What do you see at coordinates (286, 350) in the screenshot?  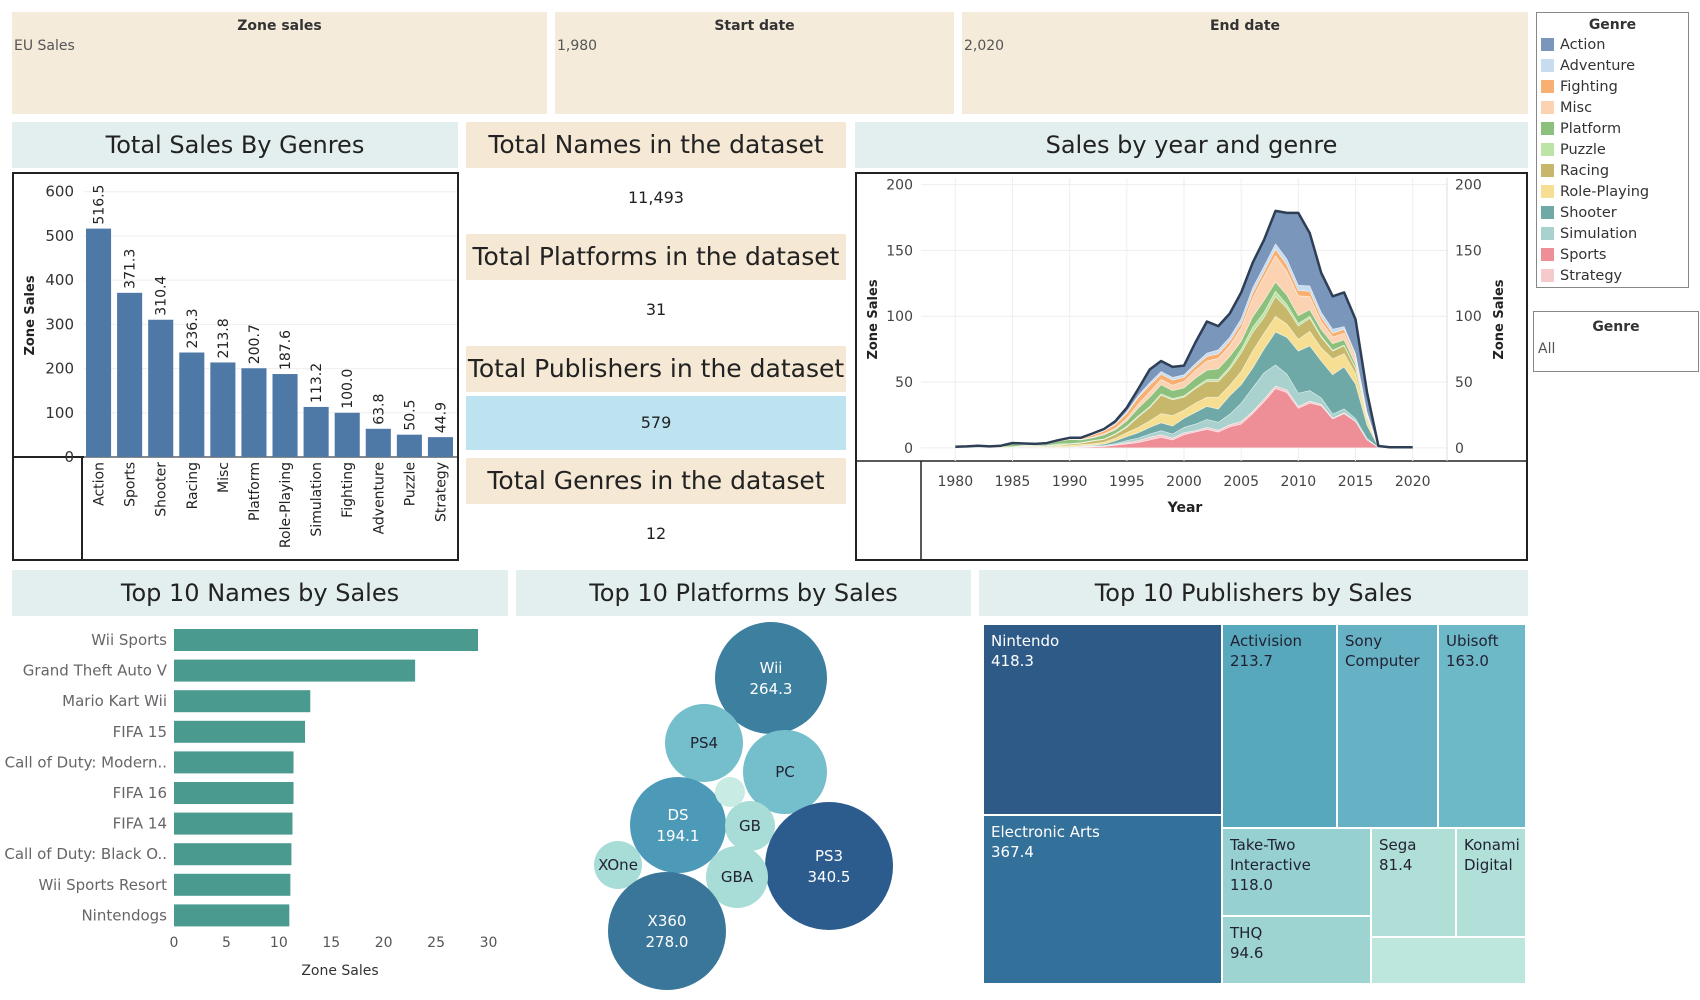 I see `data-label: 187.6` at bounding box center [286, 350].